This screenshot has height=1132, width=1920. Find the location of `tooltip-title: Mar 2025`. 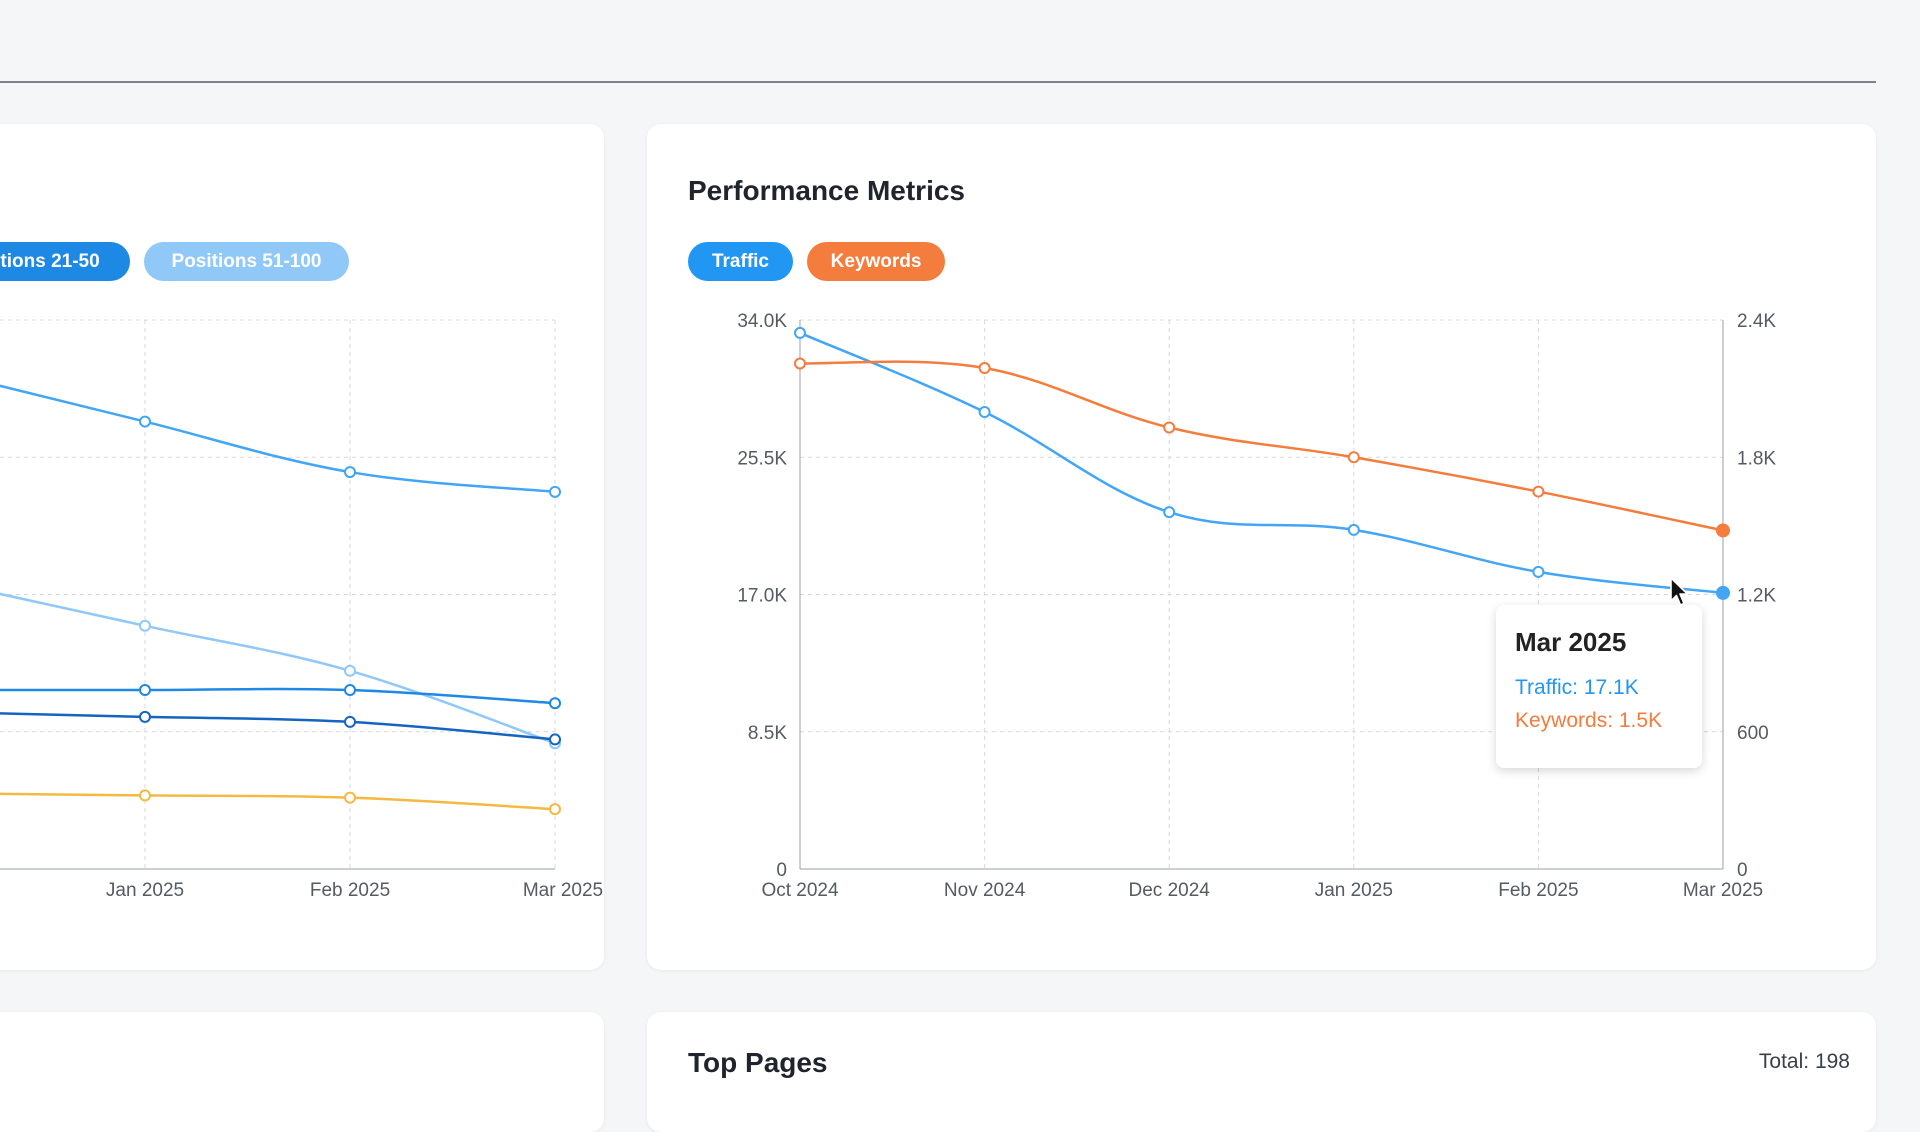

tooltip-title: Mar 2025 is located at coordinates (1571, 642).